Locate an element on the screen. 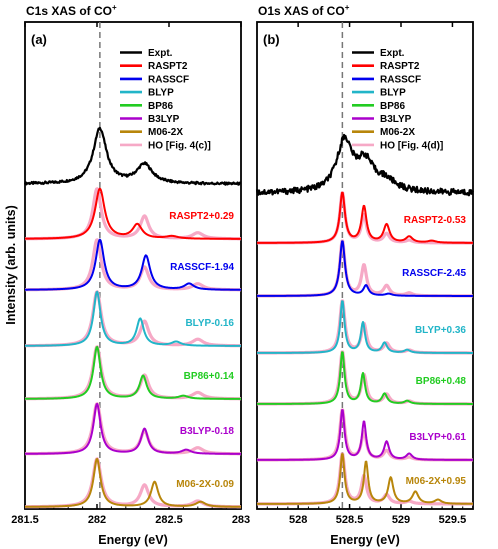  x-tick-label: 283 is located at coordinates (241, 520).